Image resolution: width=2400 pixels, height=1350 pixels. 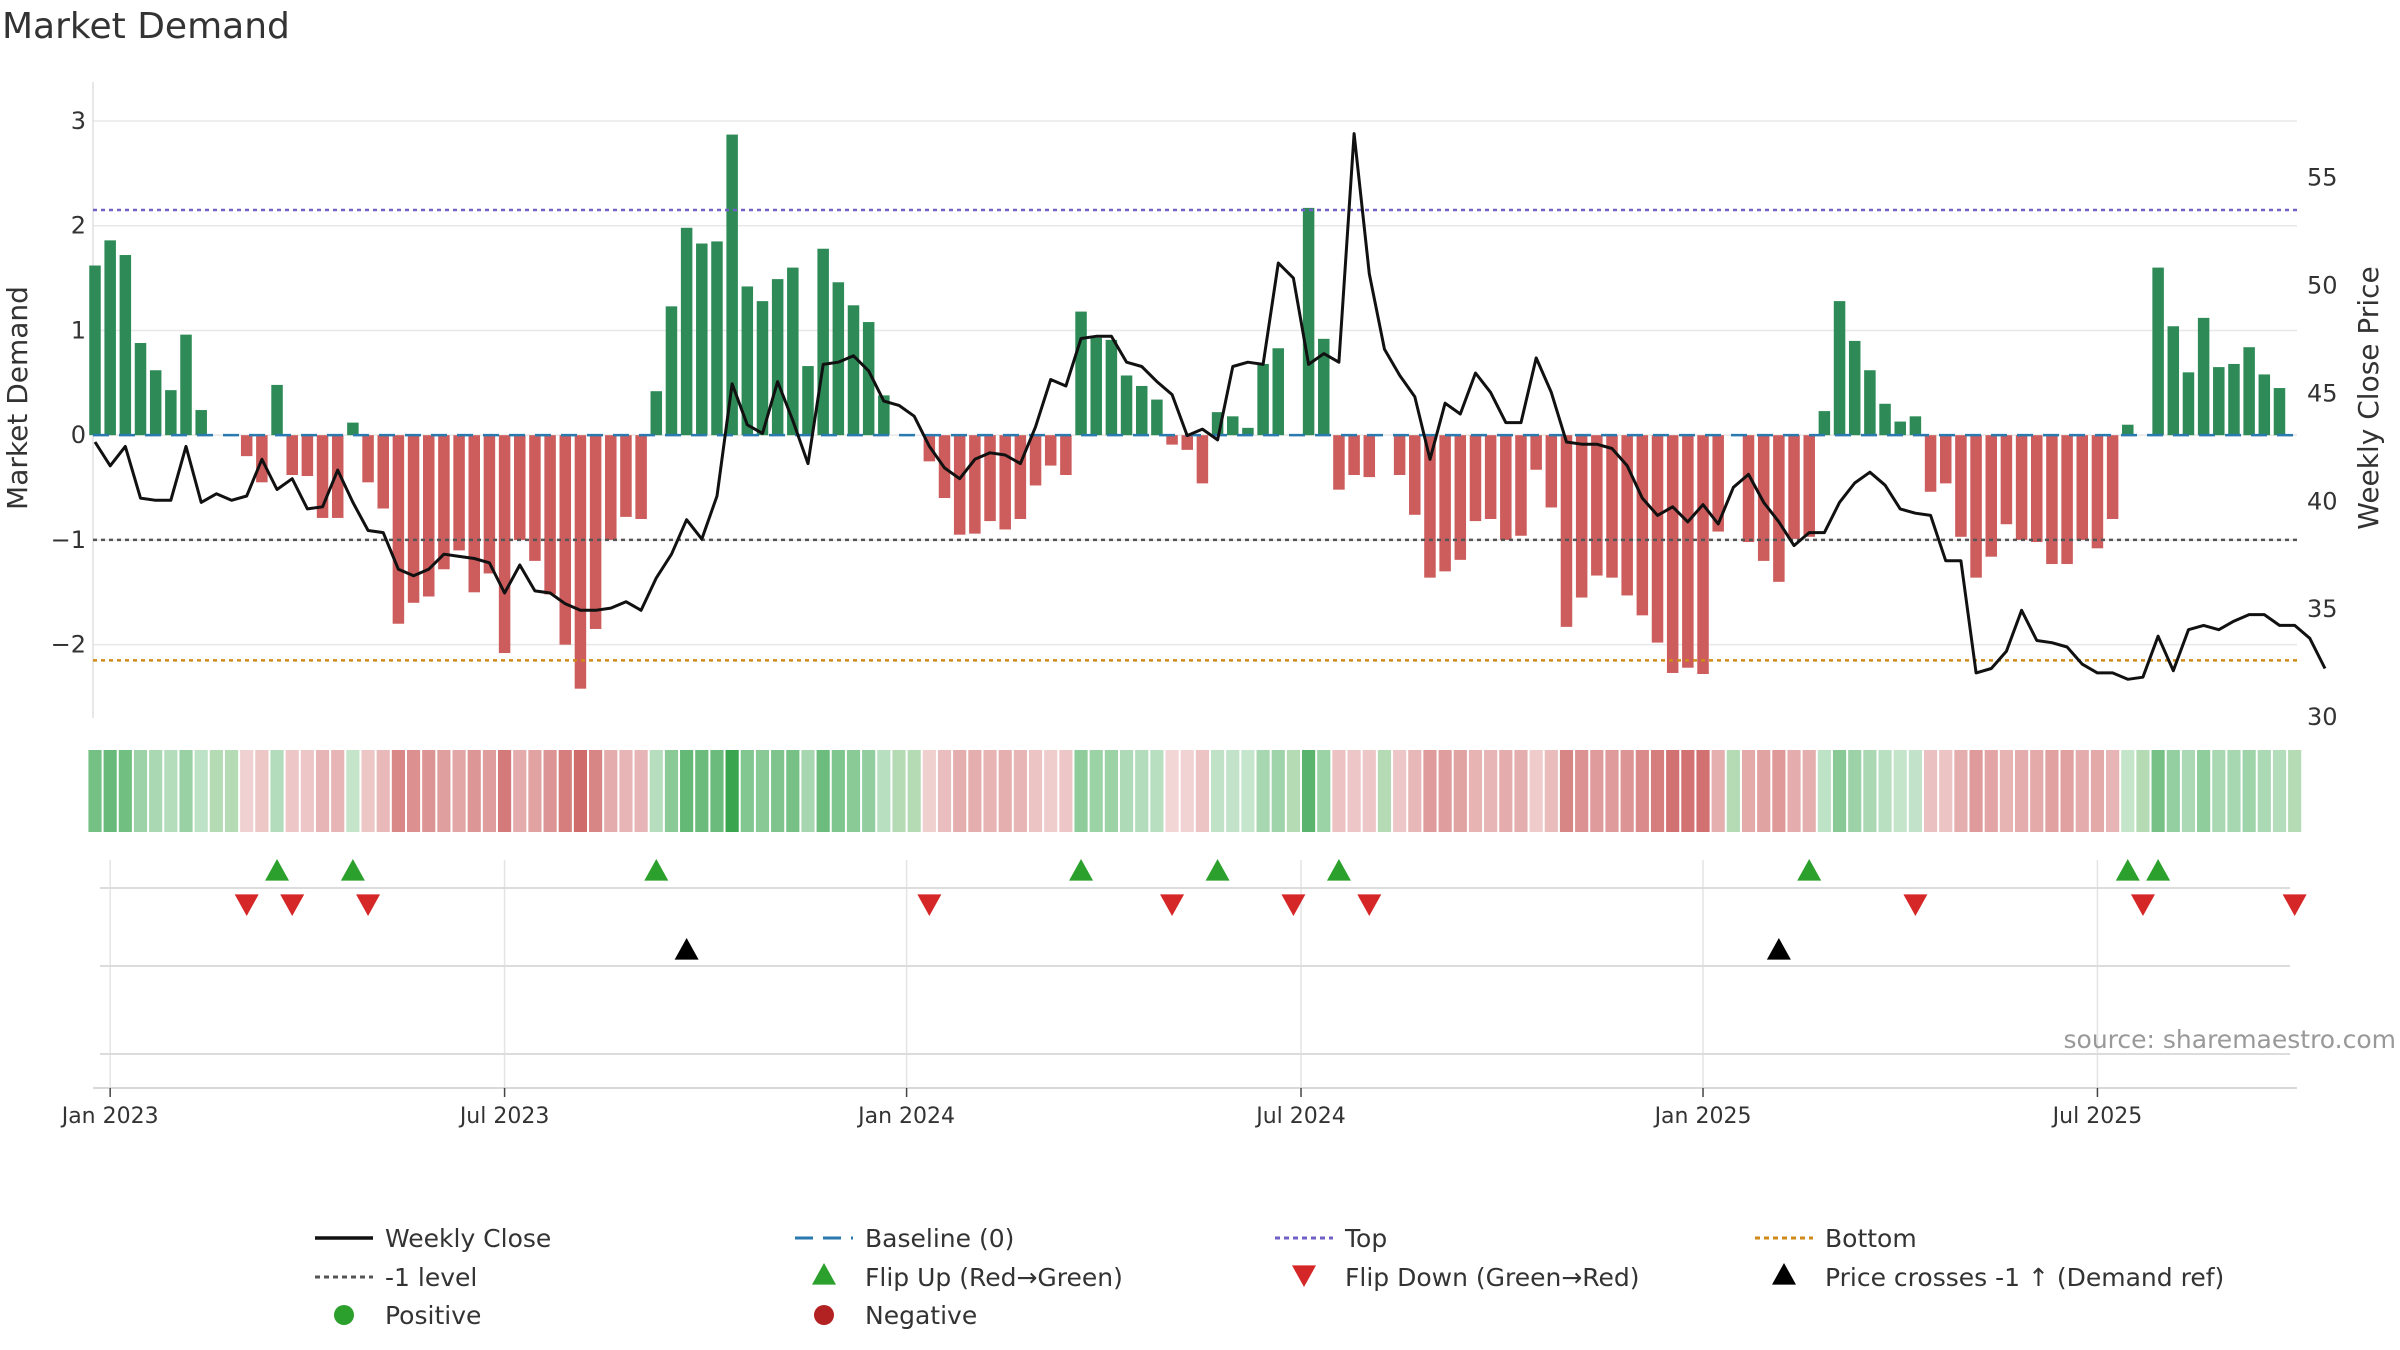 What do you see at coordinates (921, 1315) in the screenshot?
I see `legend-label: Negative` at bounding box center [921, 1315].